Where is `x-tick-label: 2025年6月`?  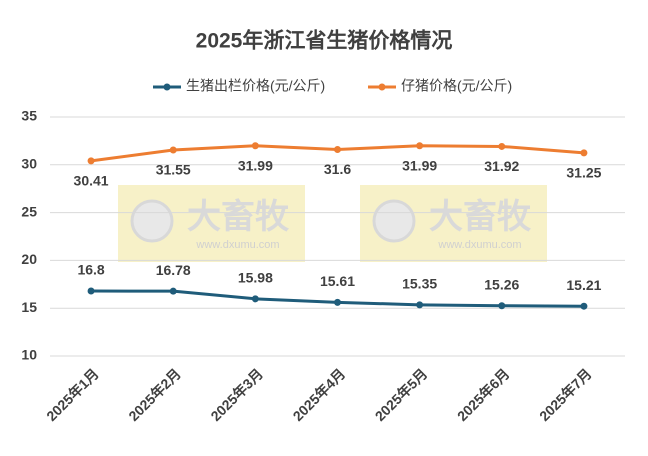
x-tick-label: 2025年6月 is located at coordinates (483, 394).